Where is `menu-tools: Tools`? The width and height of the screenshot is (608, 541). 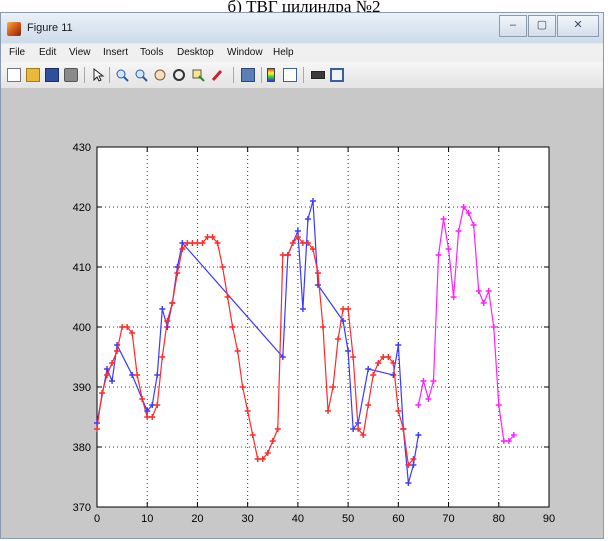
menu-tools: Tools is located at coordinates (152, 52).